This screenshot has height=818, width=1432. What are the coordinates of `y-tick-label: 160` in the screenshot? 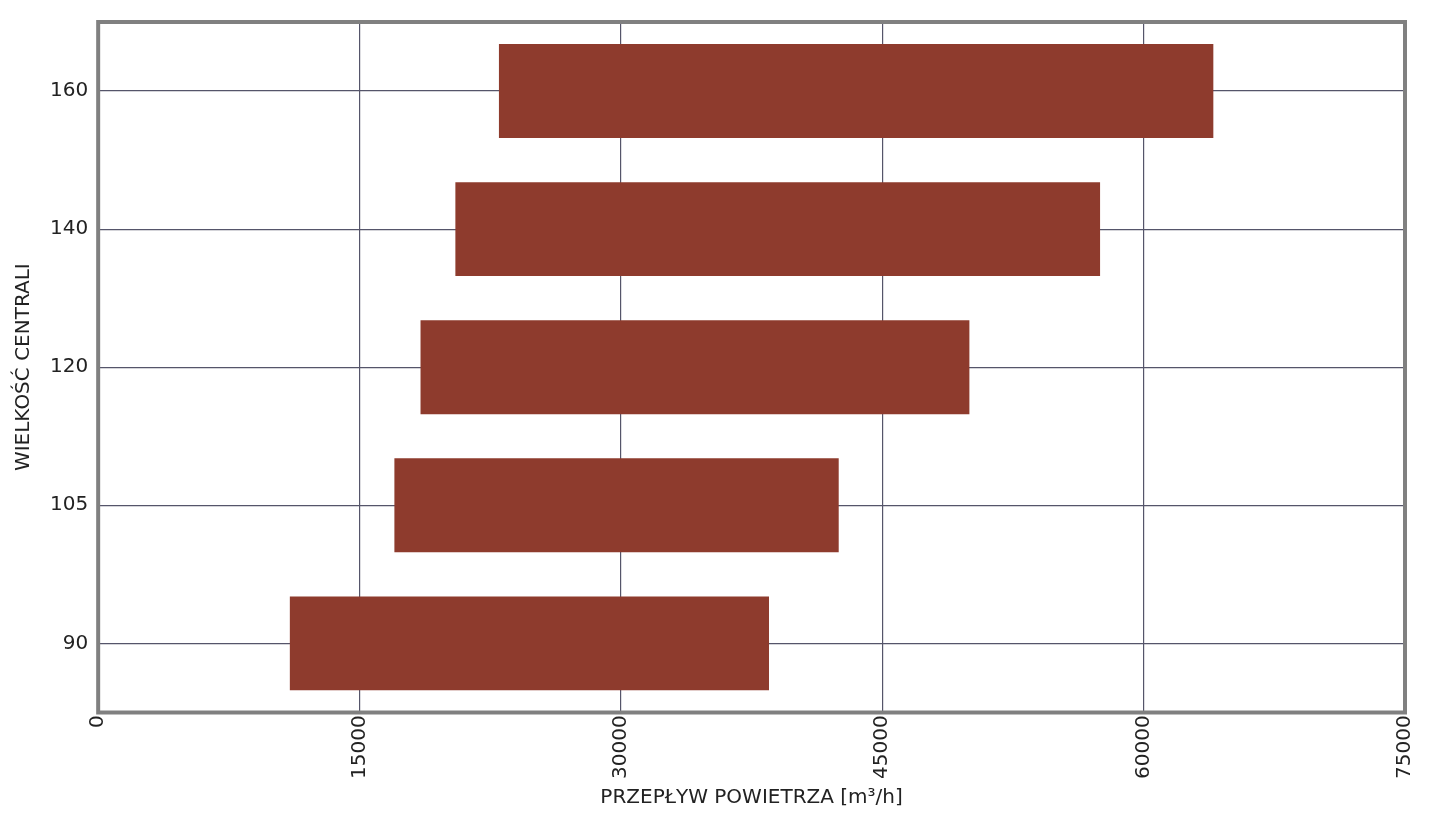 It's located at (69, 89).